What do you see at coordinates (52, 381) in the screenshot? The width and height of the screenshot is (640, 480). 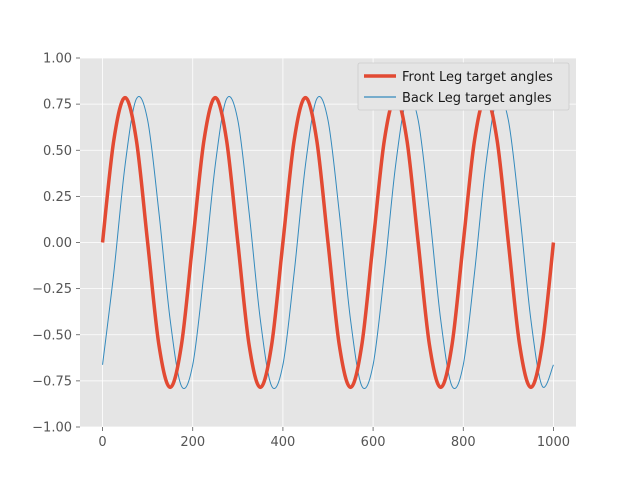 I see `y-tick-label: −0.75` at bounding box center [52, 381].